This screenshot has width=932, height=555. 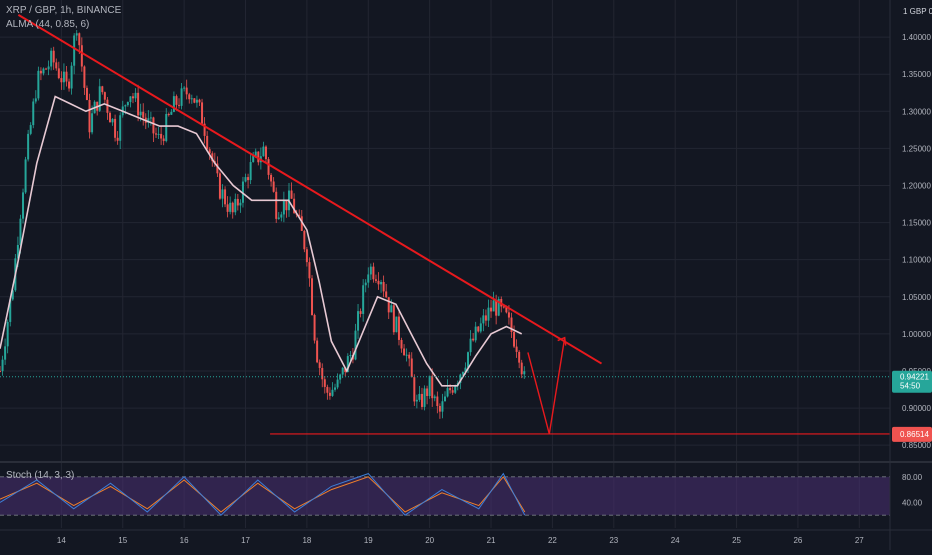 I want to click on symbol-legend: XRP / GBP, 1h, BINANCE, so click(x=64, y=10).